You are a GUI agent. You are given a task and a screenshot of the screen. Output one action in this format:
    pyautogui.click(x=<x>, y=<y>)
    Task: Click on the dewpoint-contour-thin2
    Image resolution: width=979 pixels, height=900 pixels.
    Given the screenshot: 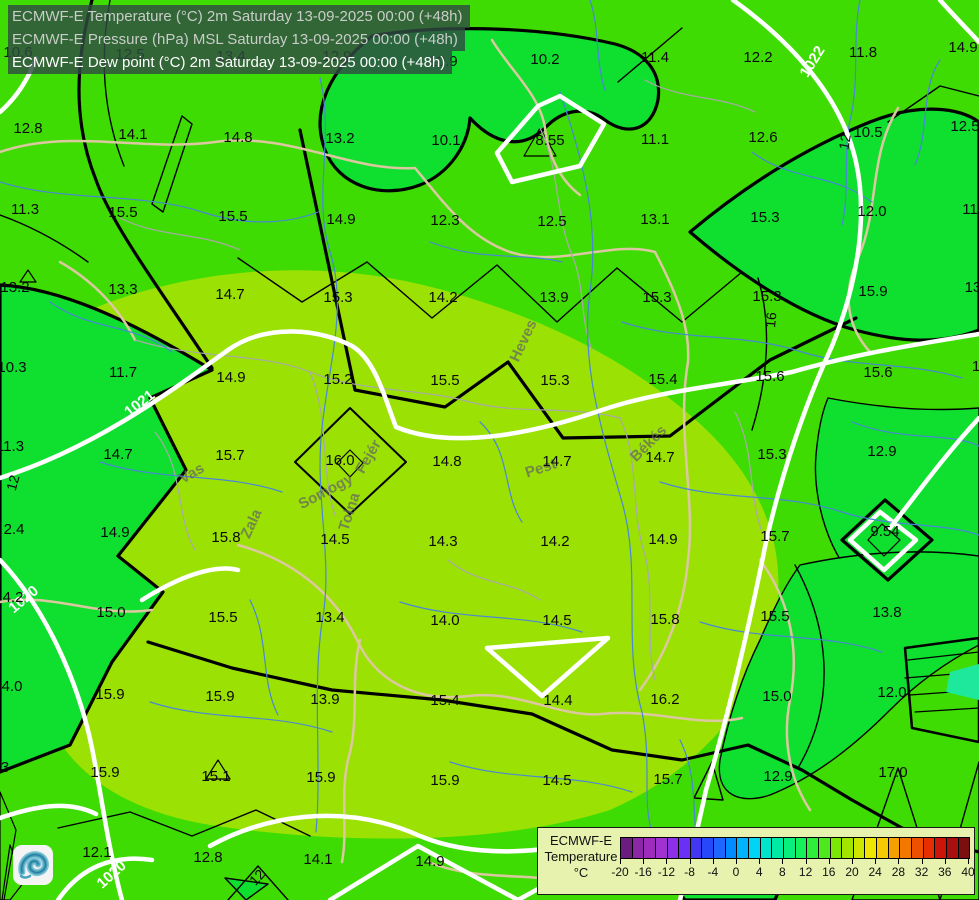 What is the action you would take?
    pyautogui.click(x=44, y=238)
    